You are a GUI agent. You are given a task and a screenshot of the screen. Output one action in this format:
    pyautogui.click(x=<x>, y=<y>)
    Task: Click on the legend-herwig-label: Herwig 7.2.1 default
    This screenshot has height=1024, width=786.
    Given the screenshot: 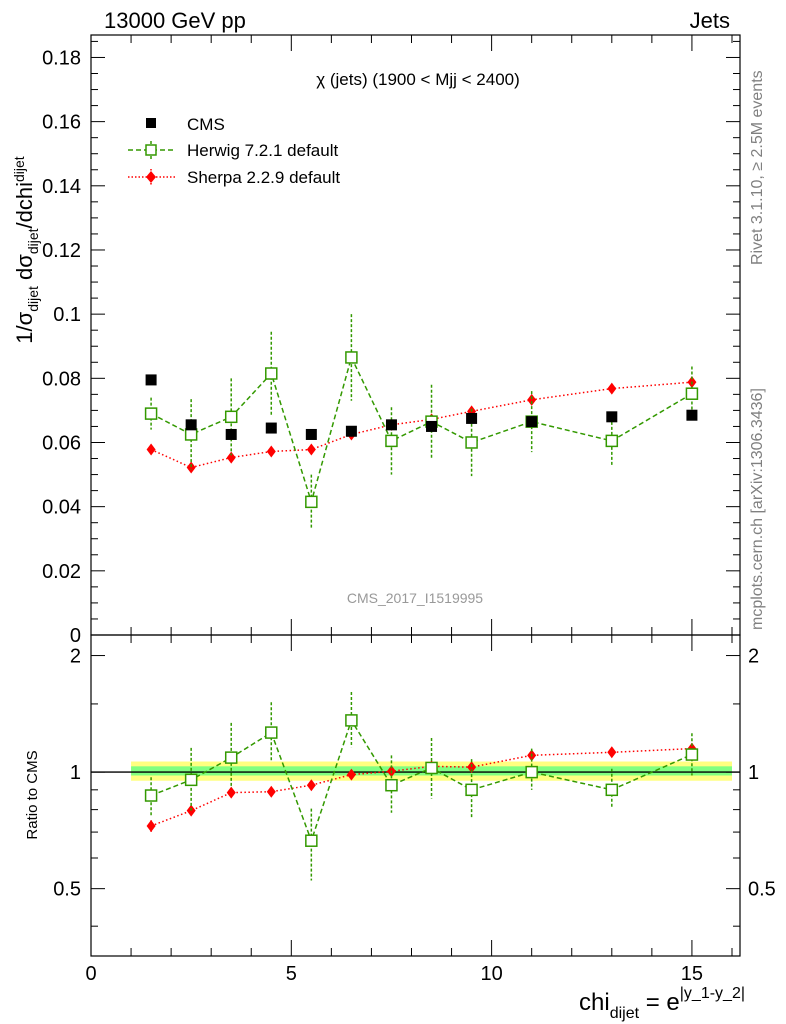 What is the action you would take?
    pyautogui.click(x=262, y=150)
    